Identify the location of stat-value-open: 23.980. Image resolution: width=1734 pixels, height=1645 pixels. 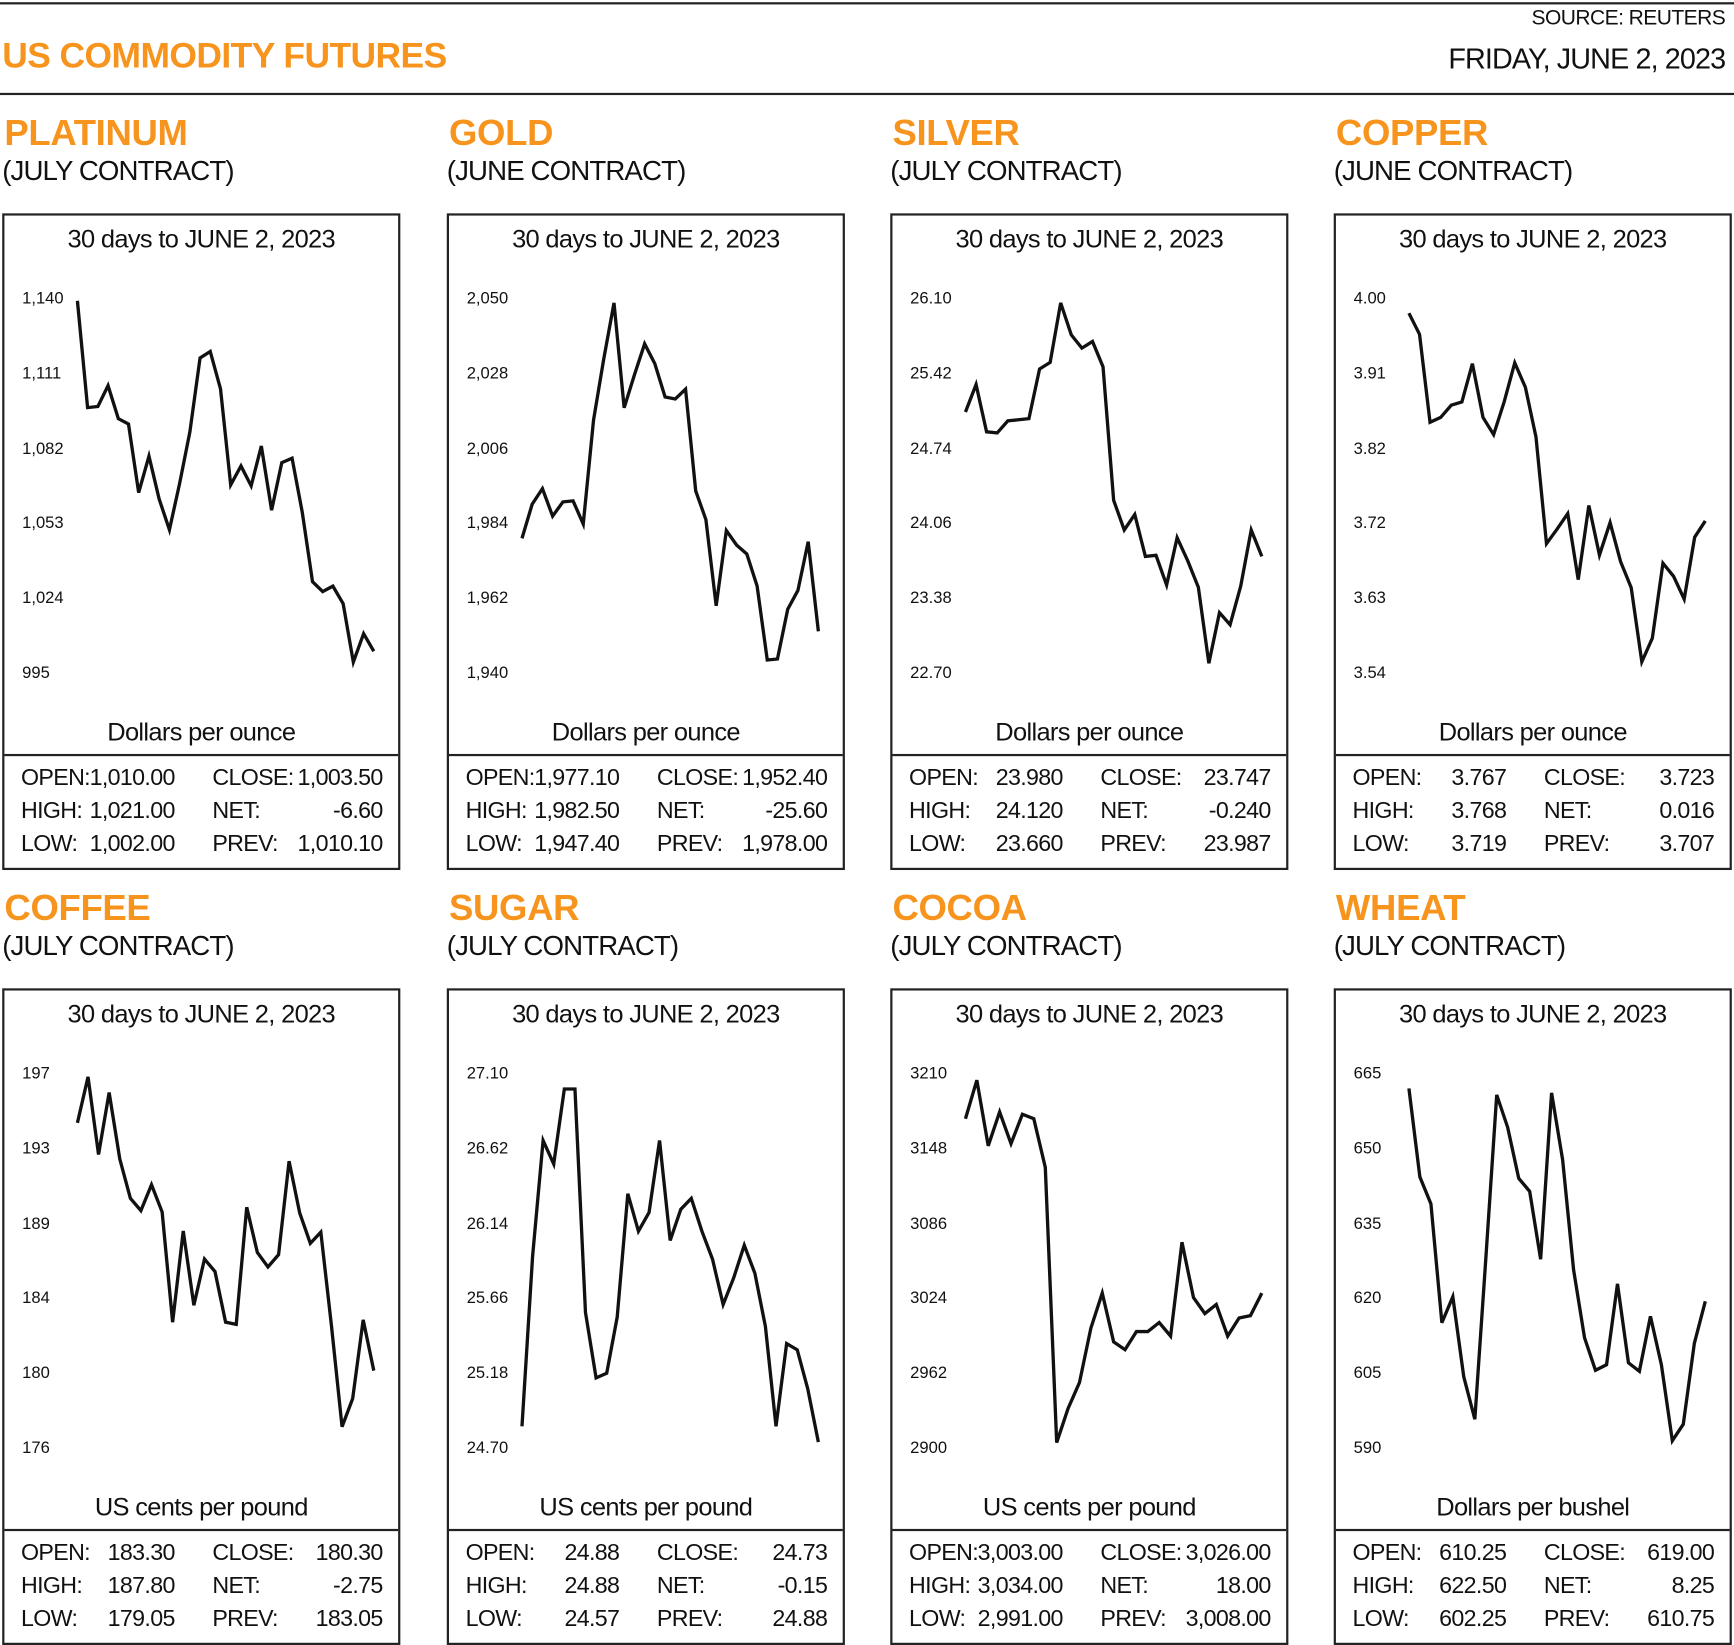
(1029, 778).